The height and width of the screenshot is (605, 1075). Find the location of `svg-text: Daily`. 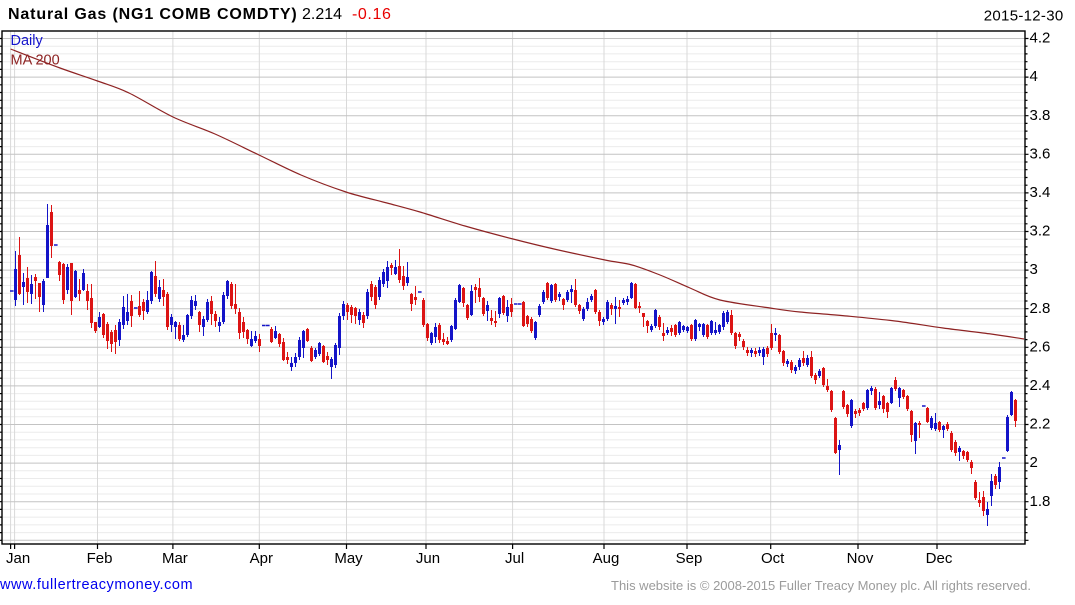

svg-text: Daily is located at coordinates (27, 41).